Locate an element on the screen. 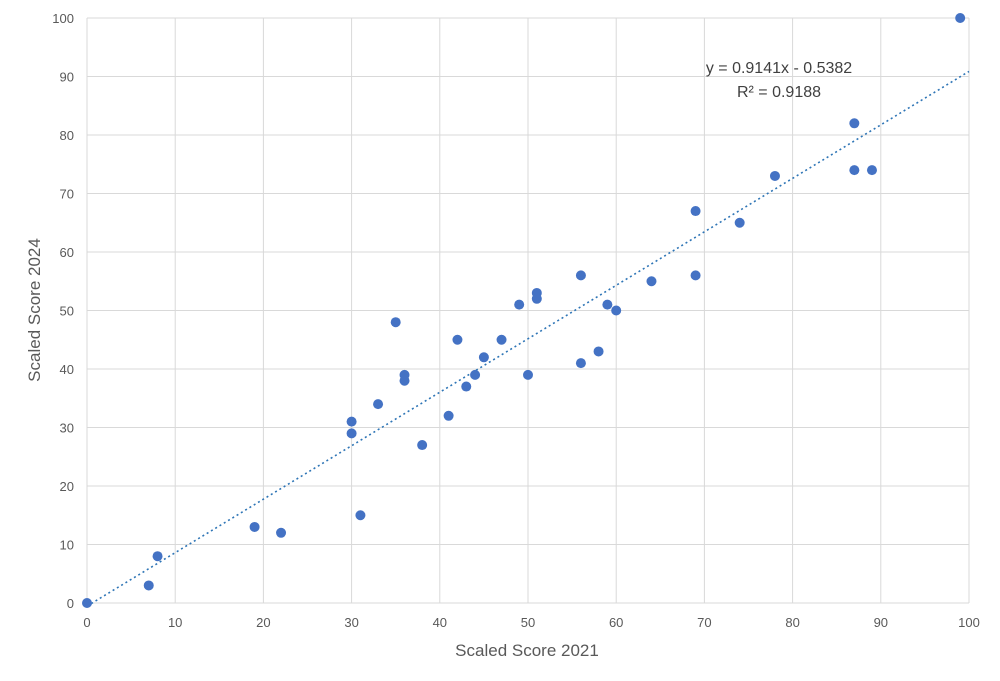 The height and width of the screenshot is (681, 1000). x-tick-label: 0 is located at coordinates (86, 622).